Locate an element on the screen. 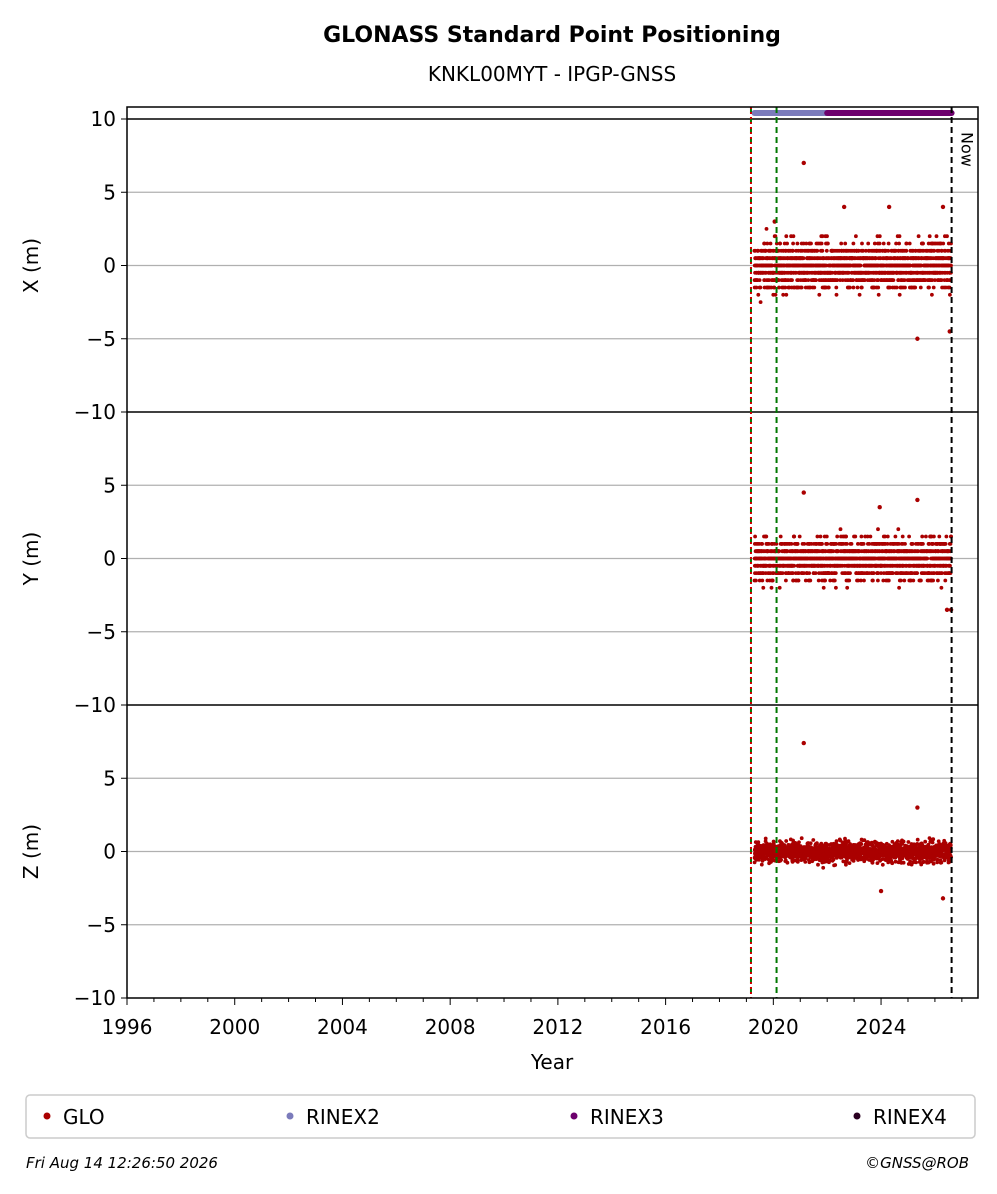  y-tick-label: 0 is located at coordinates (109, 266).